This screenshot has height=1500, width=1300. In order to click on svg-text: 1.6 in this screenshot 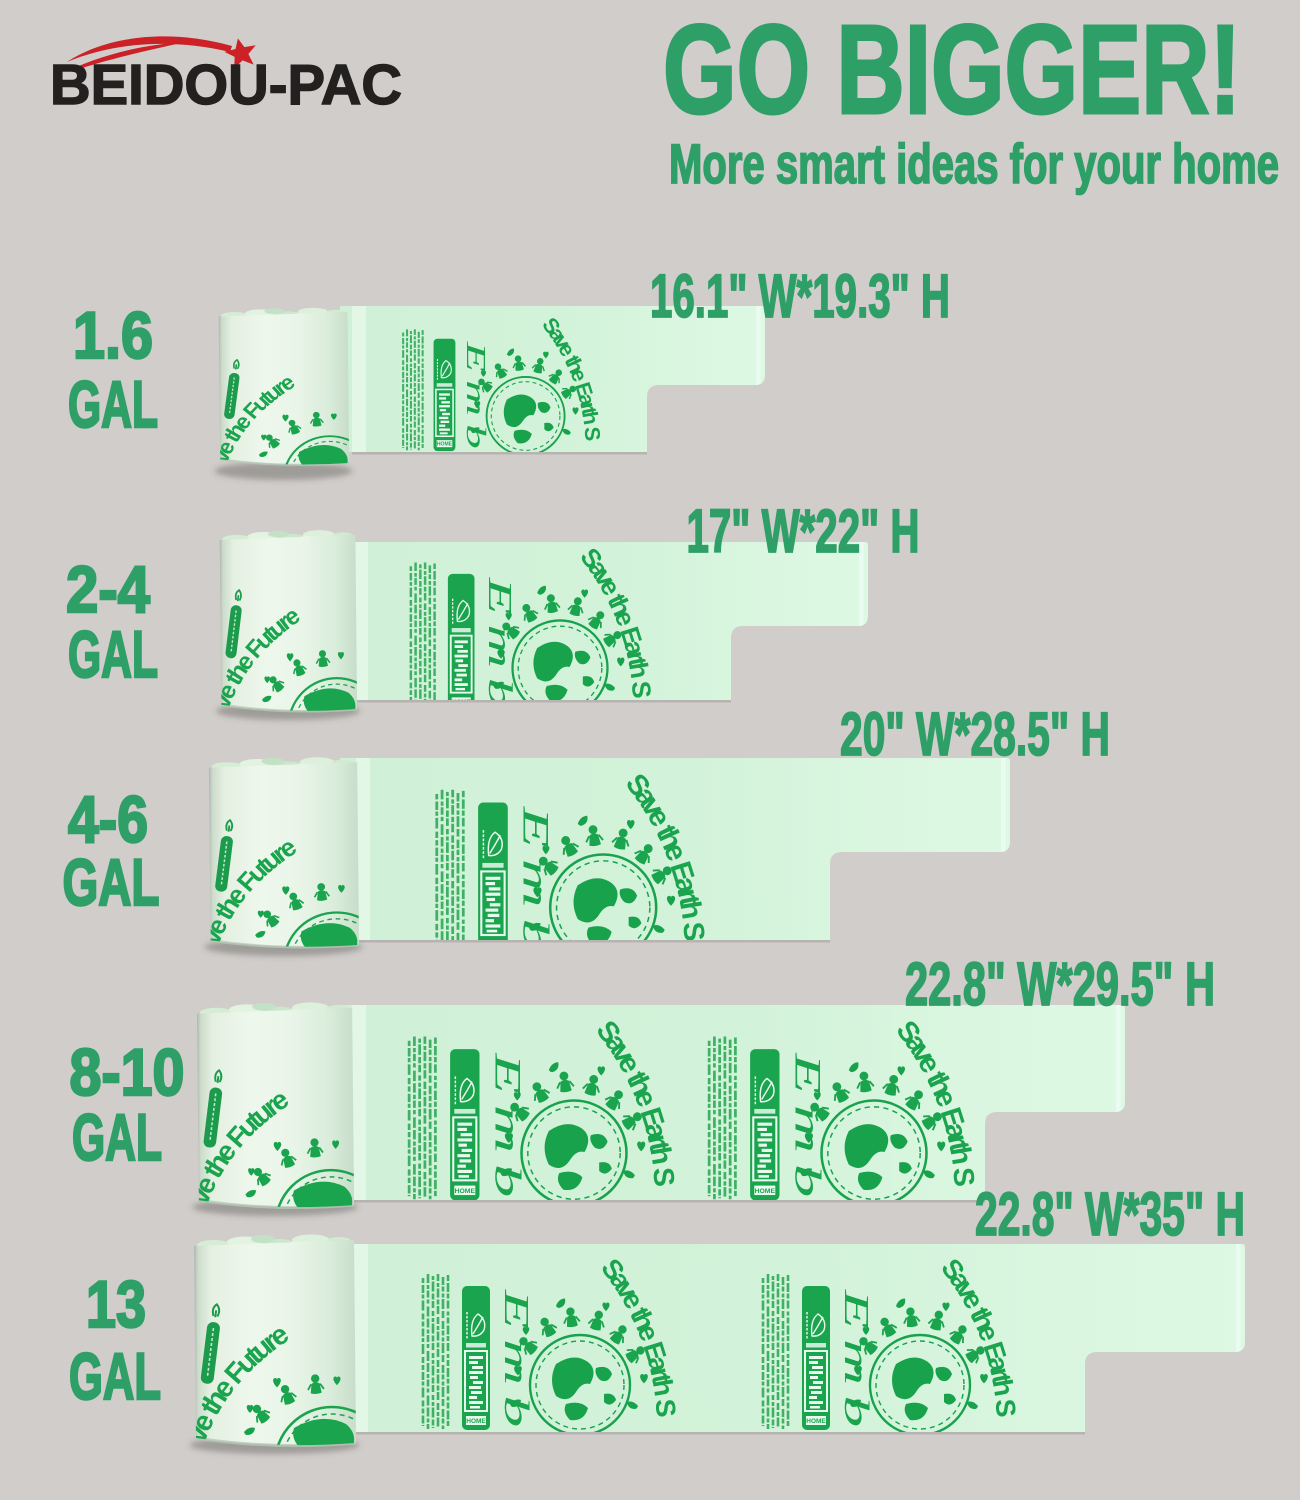, I will do `click(113, 335)`.